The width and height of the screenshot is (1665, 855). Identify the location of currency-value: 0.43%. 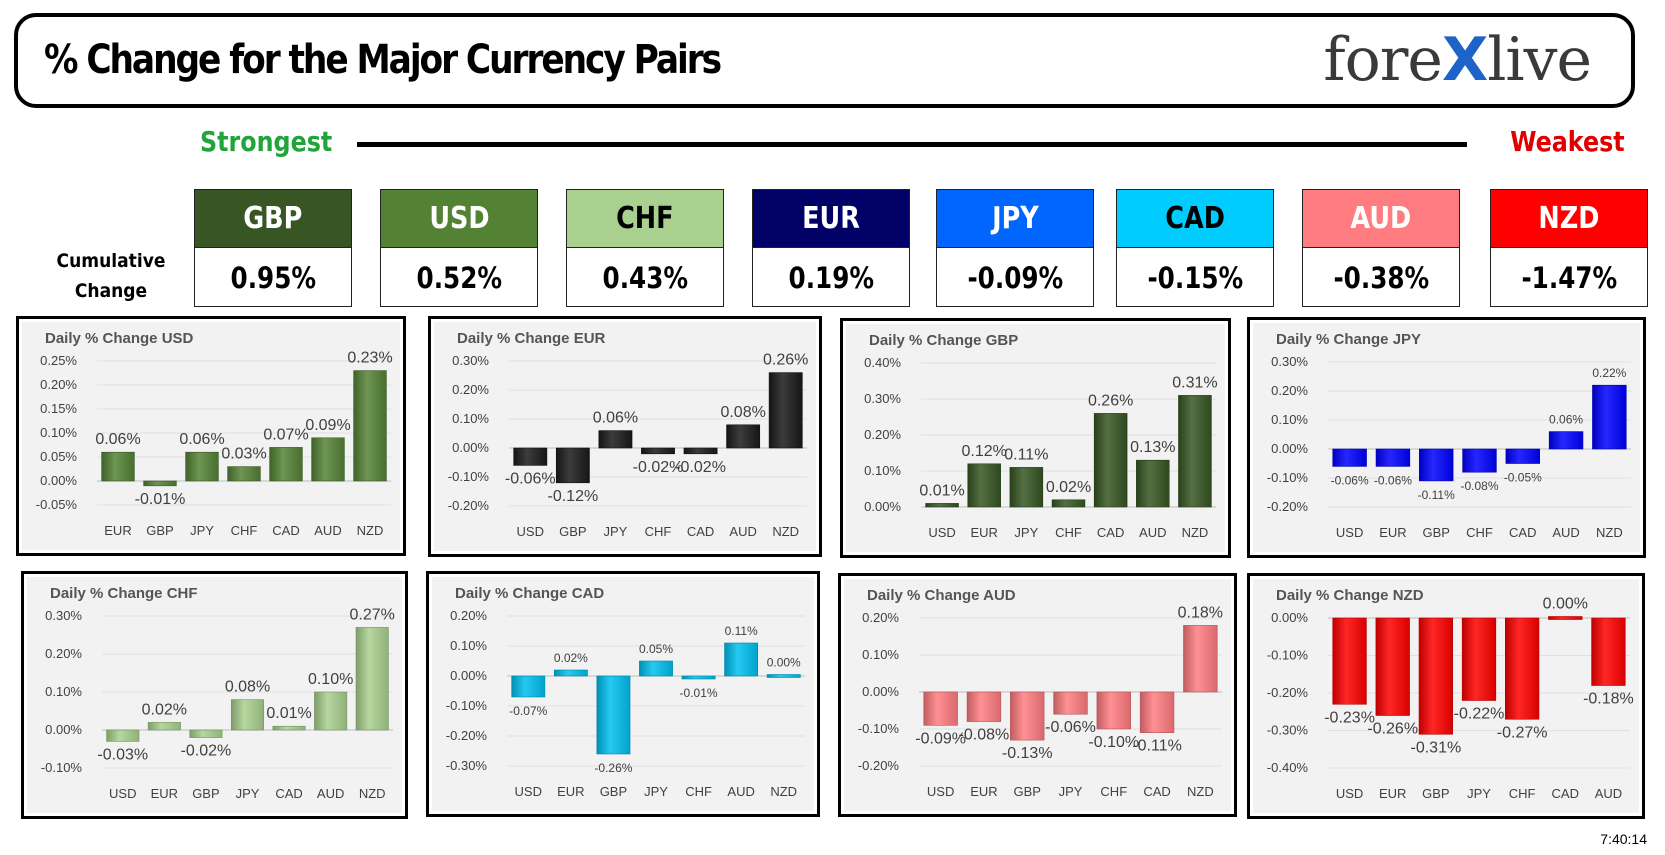
(645, 277).